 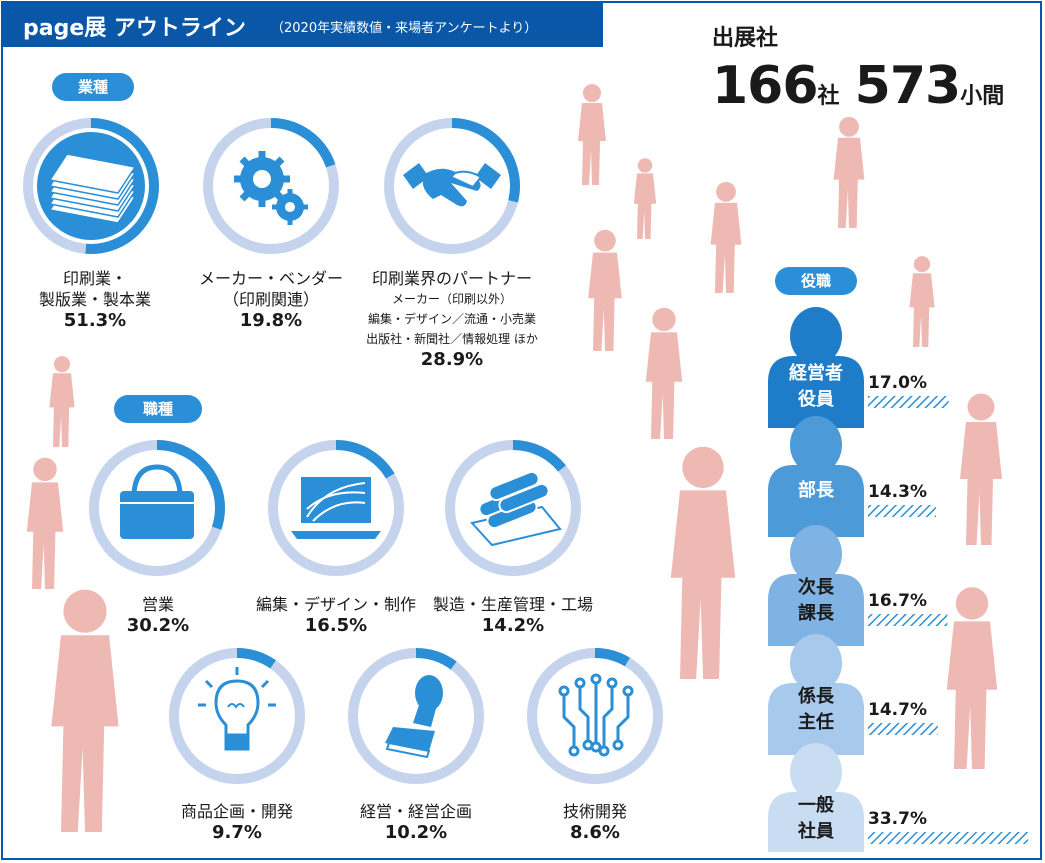 What do you see at coordinates (816, 722) in the screenshot?
I see `position-line2: 主任` at bounding box center [816, 722].